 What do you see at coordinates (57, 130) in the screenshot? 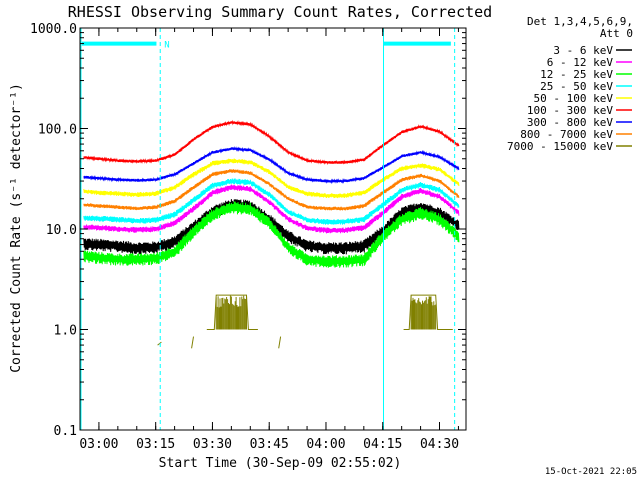
I see `y-tick-label: 100.0` at bounding box center [57, 130].